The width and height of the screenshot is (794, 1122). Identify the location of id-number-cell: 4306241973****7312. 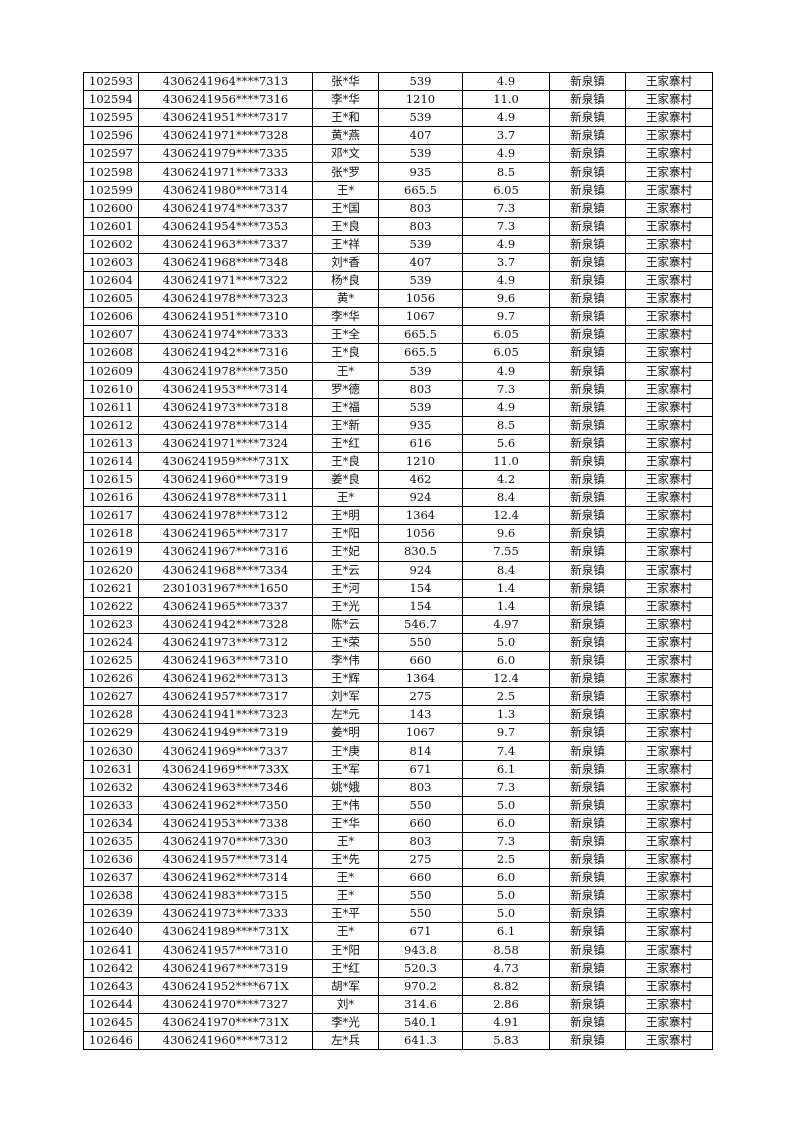
(225, 642).